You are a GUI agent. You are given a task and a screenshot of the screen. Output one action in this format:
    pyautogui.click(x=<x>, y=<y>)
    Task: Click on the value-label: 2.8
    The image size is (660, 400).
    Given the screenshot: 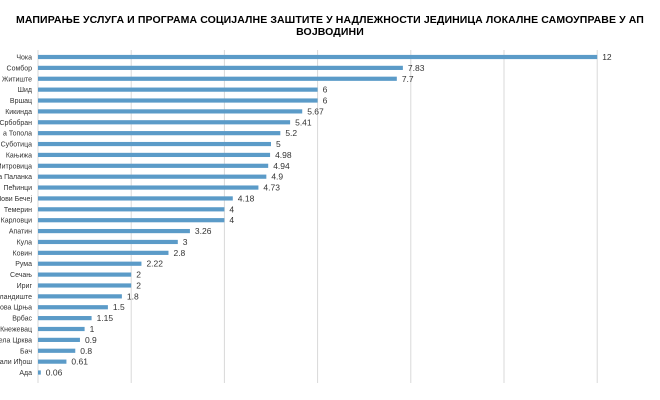 What is the action you would take?
    pyautogui.click(x=179, y=253)
    